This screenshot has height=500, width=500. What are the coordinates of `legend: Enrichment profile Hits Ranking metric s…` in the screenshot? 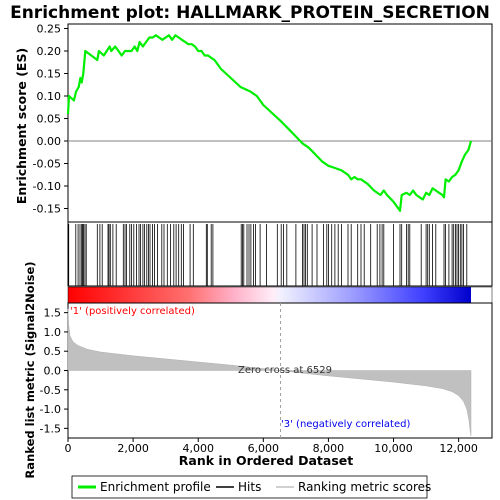 It's located at (251, 487).